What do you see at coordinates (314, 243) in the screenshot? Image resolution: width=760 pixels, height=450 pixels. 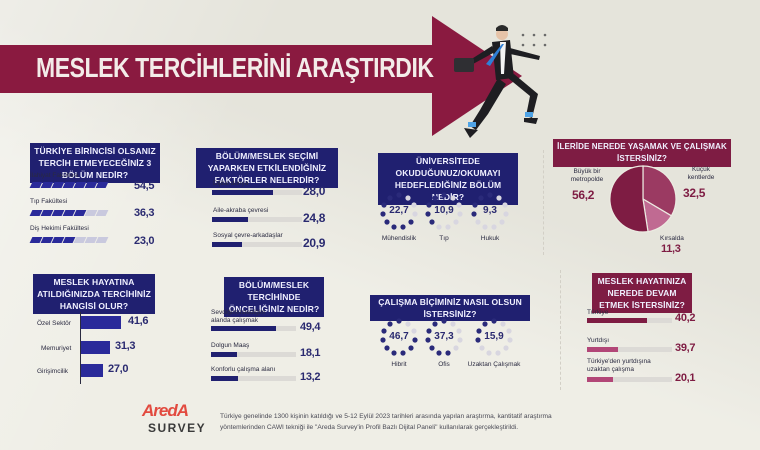 I see `s2-value-3: 20,9` at bounding box center [314, 243].